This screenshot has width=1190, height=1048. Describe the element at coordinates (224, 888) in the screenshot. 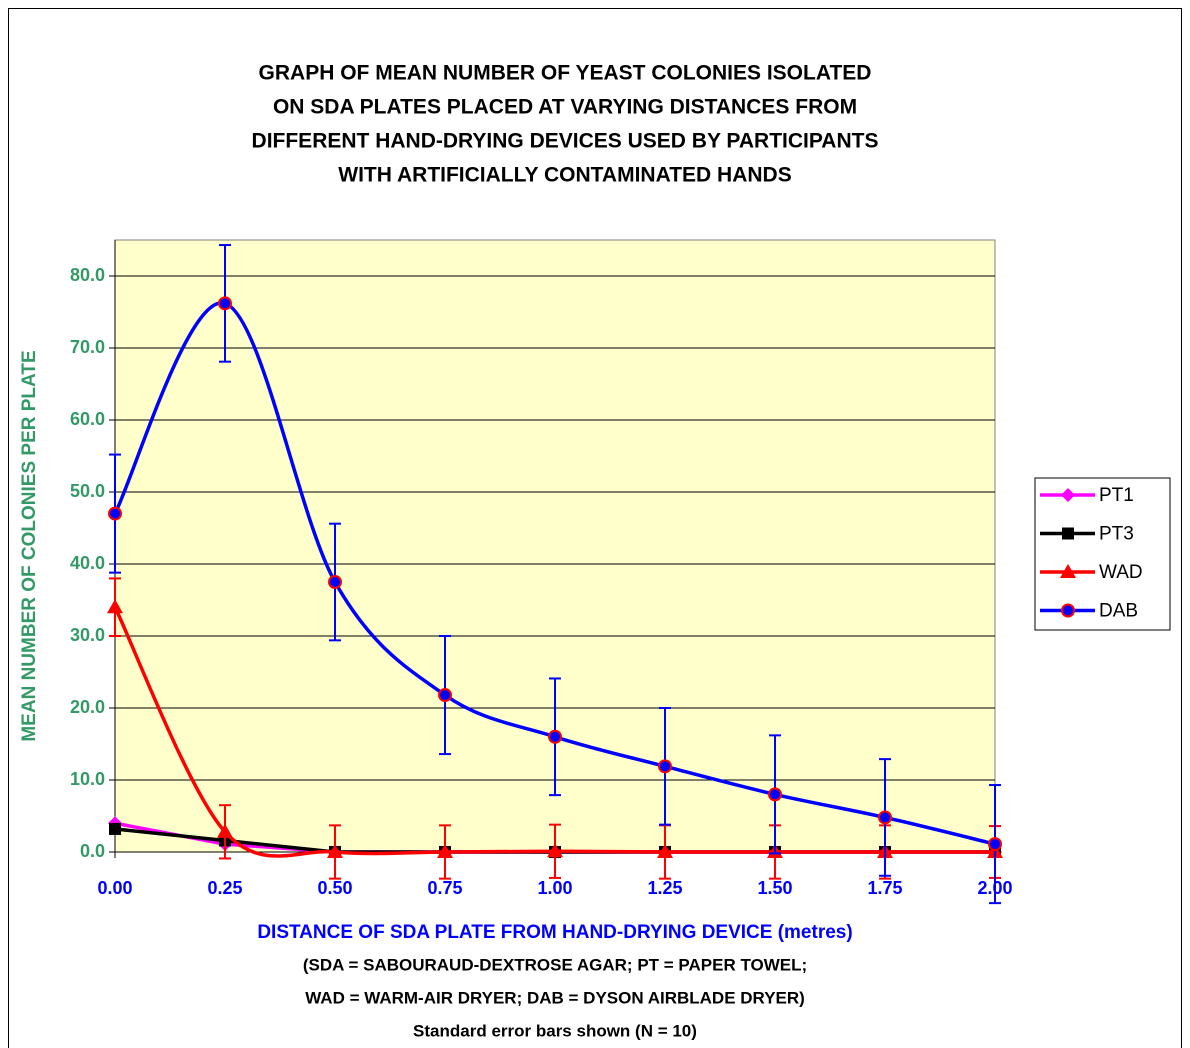

I see `x-tick-label: 0.25` at that location.